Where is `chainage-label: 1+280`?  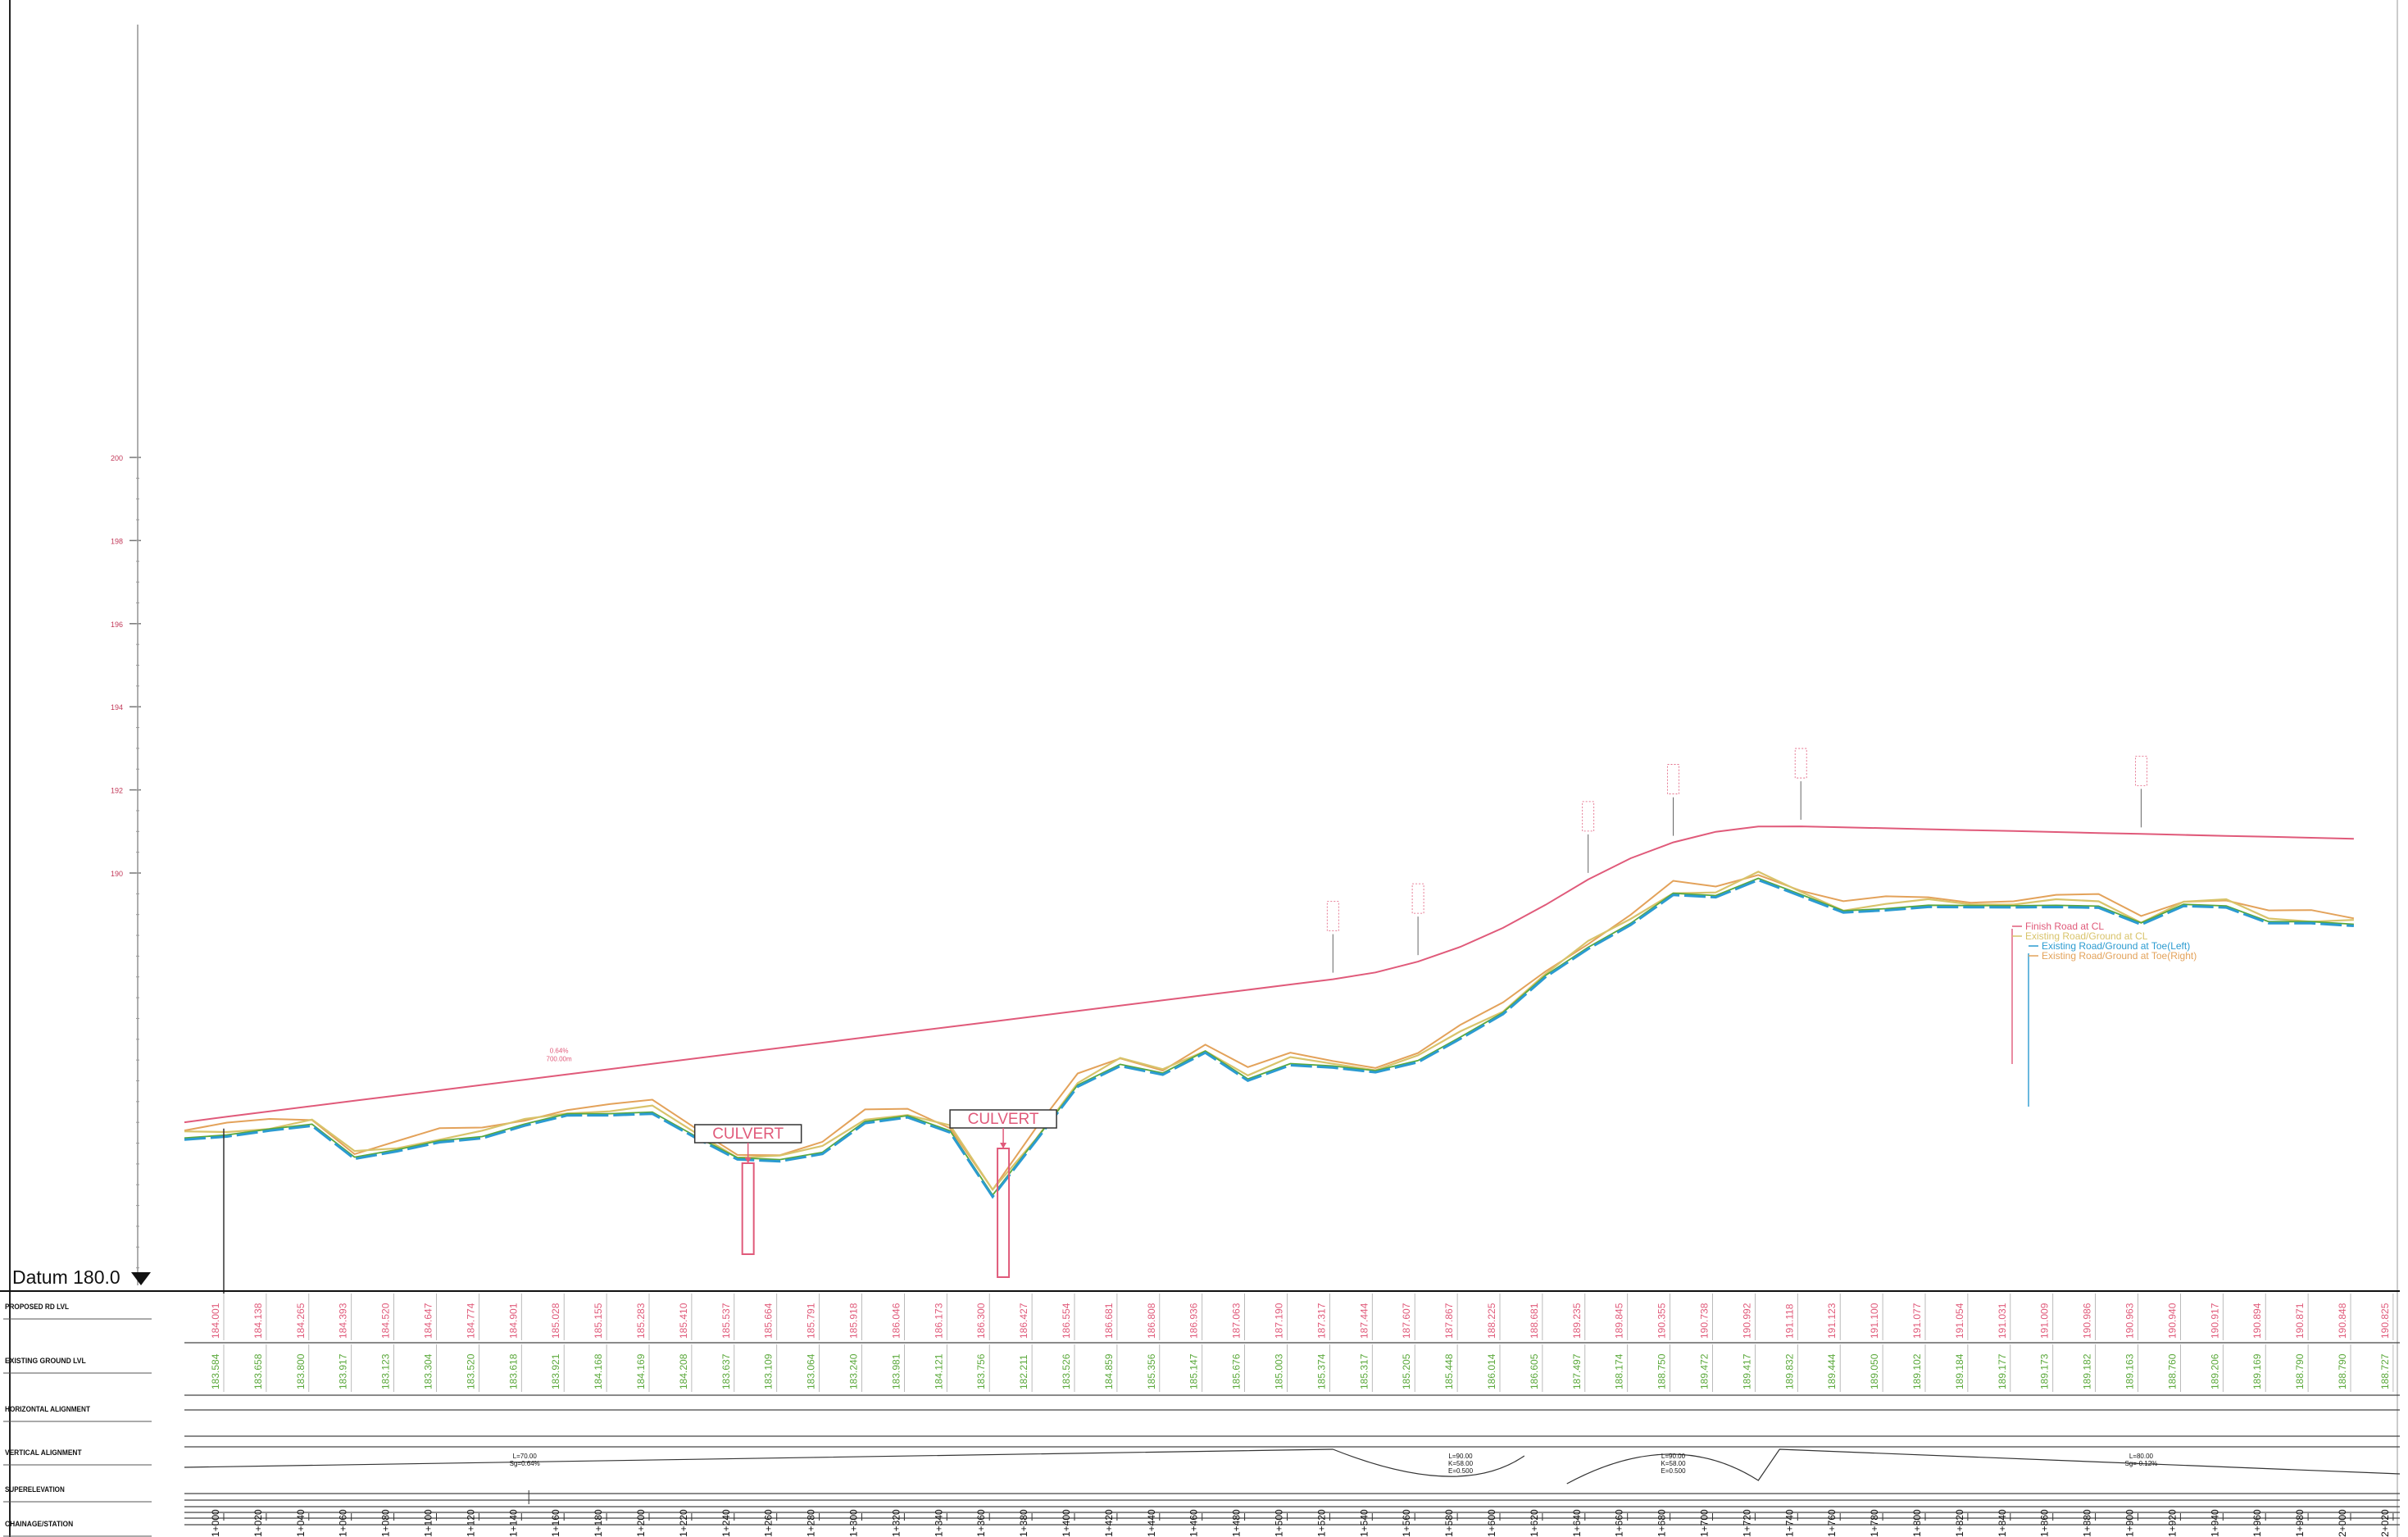
chainage-label: 1+280 is located at coordinates (811, 1523).